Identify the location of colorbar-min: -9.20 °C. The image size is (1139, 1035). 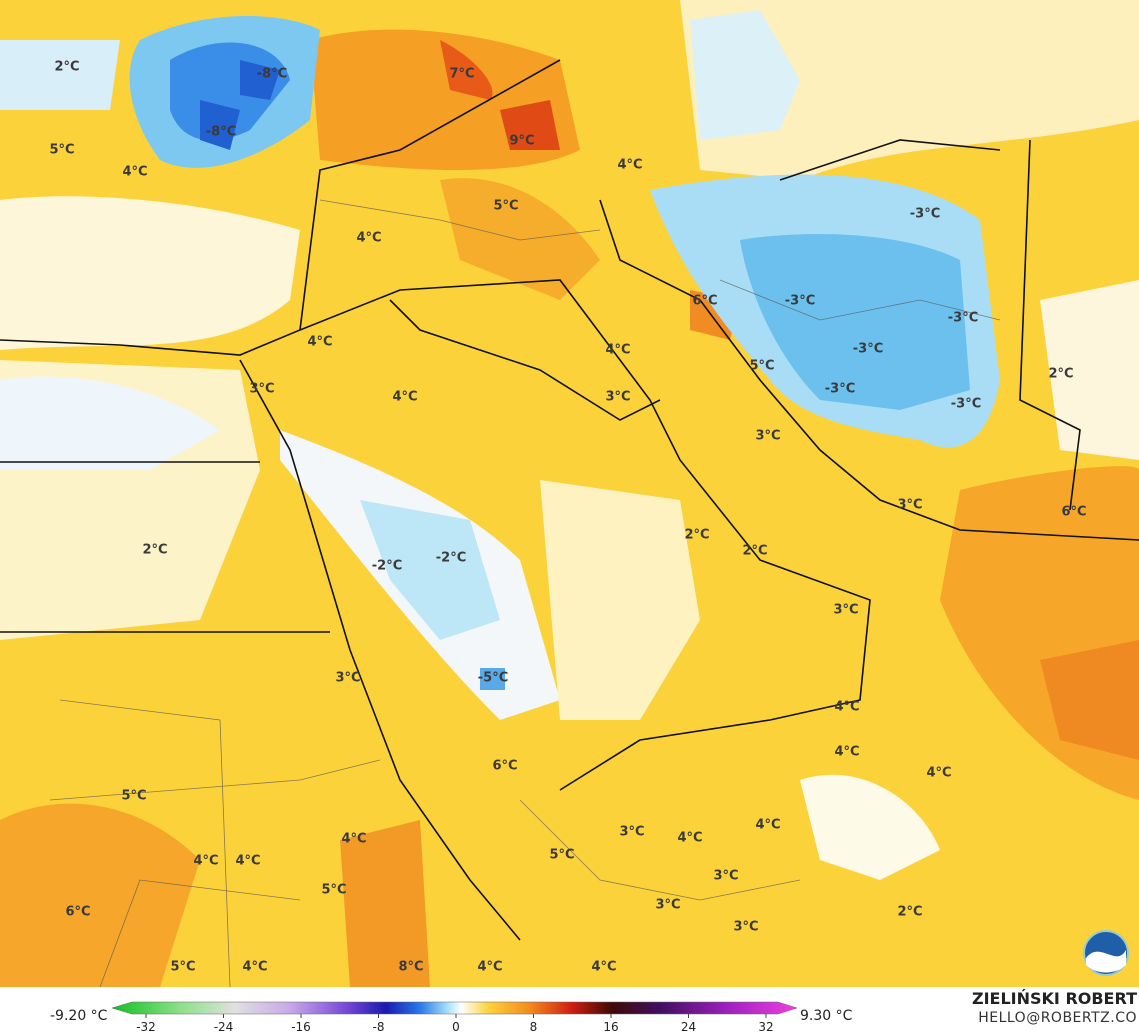
(79, 1016).